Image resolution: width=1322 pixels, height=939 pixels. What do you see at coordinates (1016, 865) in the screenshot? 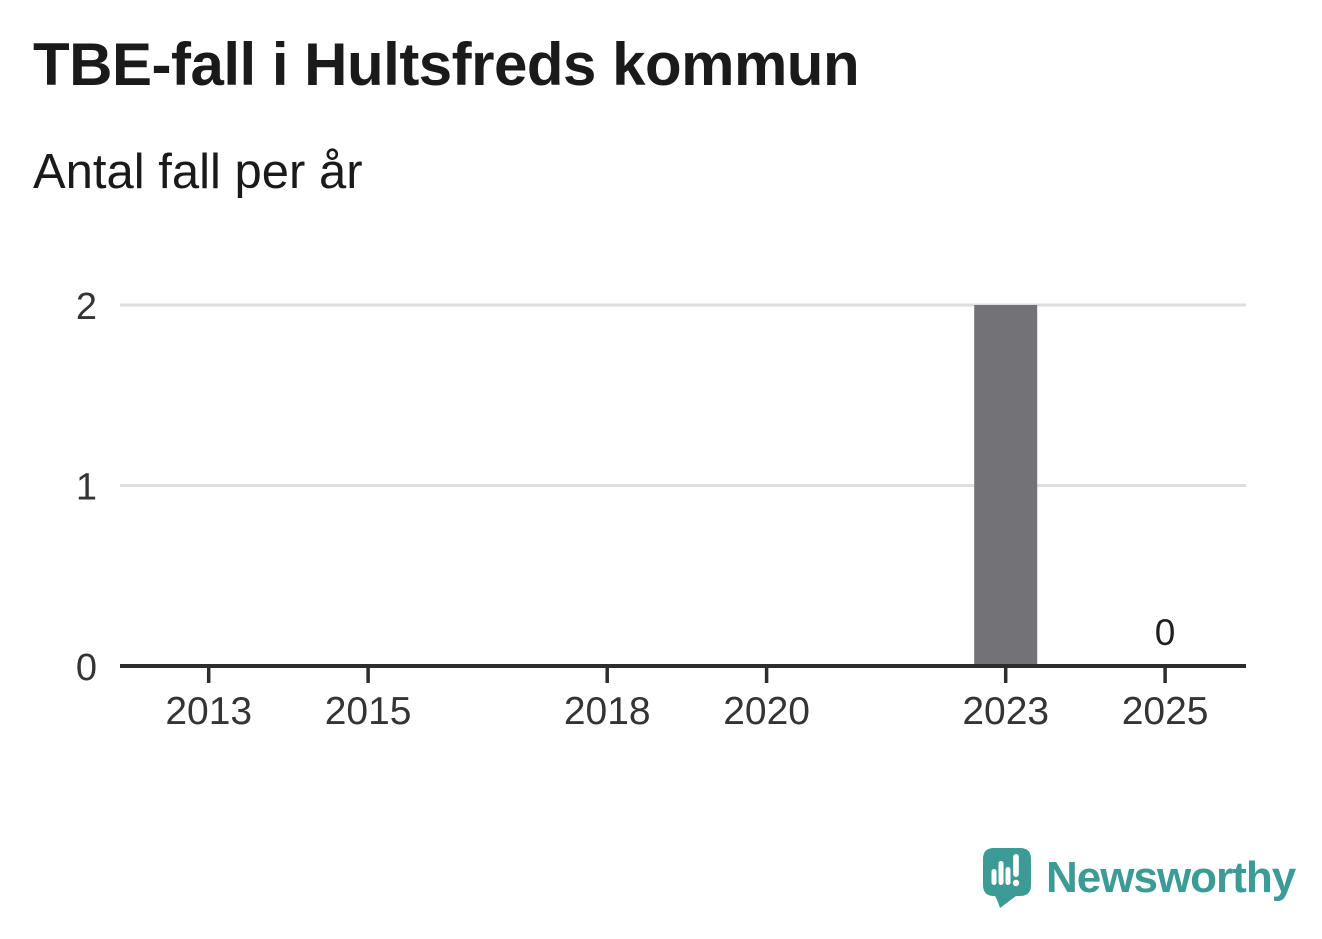
I see `logo-exclamation-stem` at bounding box center [1016, 865].